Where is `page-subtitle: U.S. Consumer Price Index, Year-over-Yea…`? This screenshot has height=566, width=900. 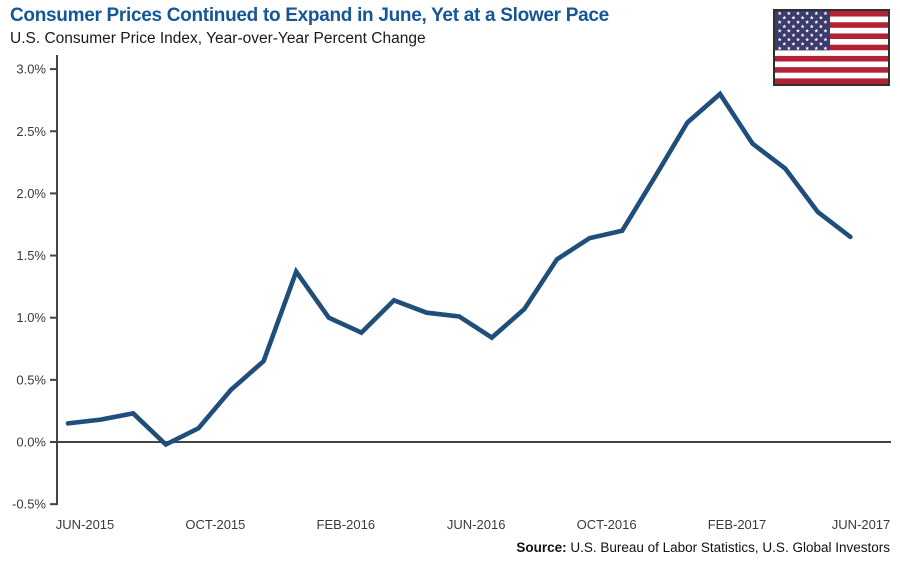
page-subtitle: U.S. Consumer Price Index, Year-over-Yea… is located at coordinates (218, 38).